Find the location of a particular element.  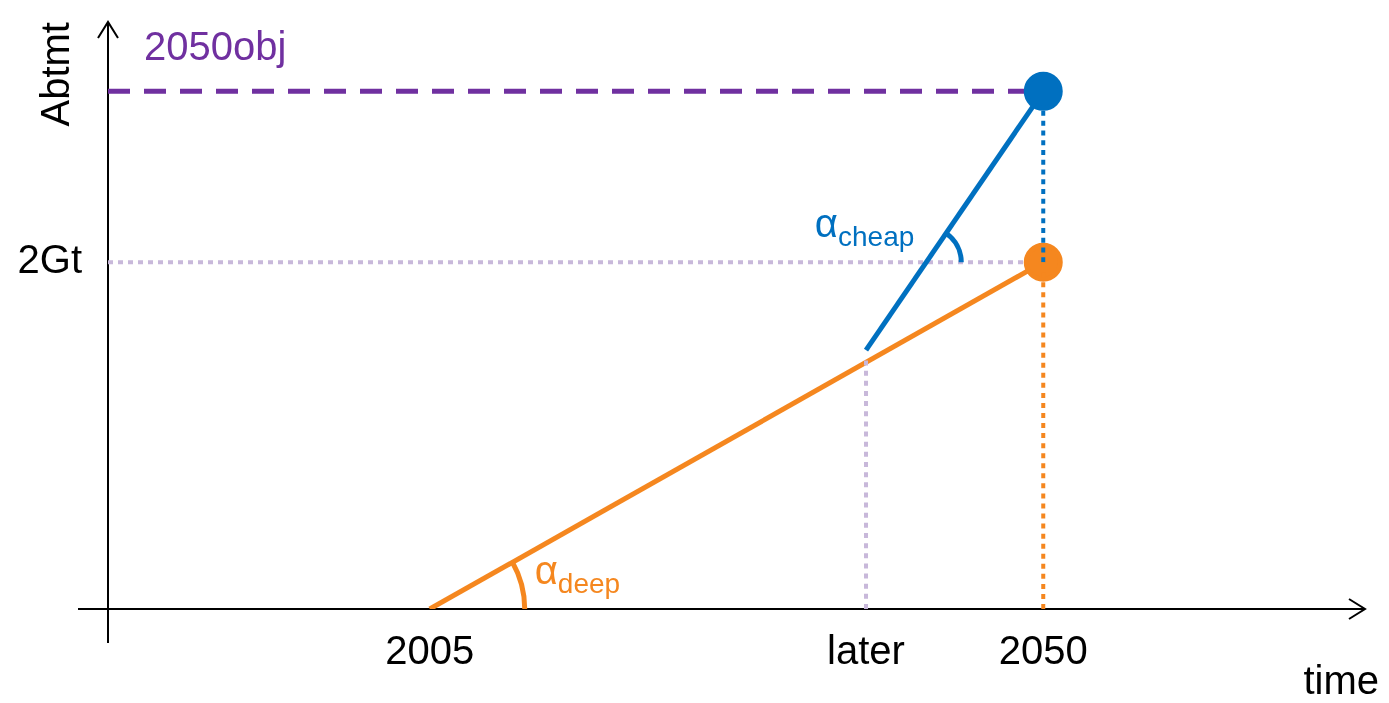

x-tick-label: 2005 is located at coordinates (430, 650).